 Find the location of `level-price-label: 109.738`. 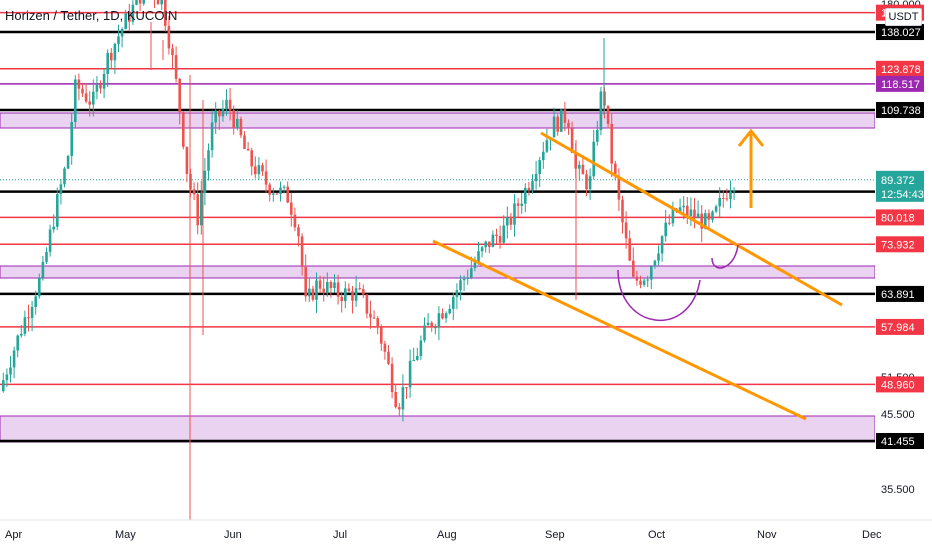

level-price-label: 109.738 is located at coordinates (901, 111).